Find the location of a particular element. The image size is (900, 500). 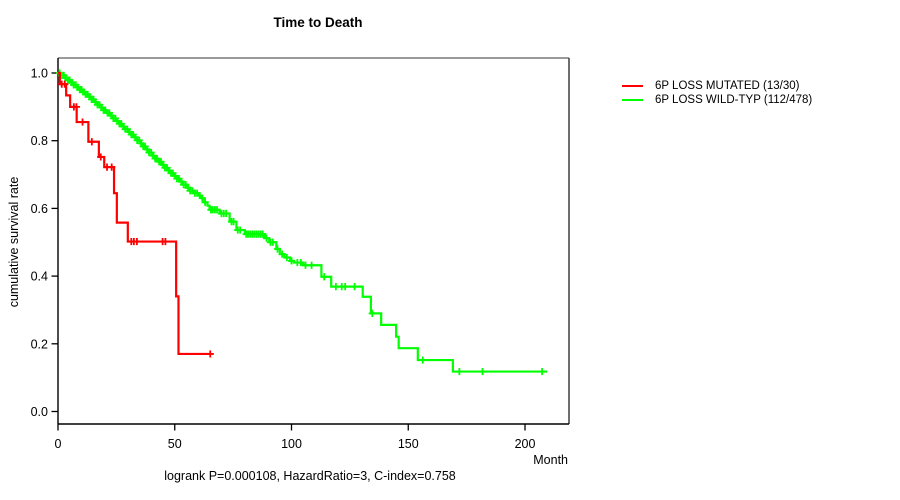

y-tick-label: 0.2 is located at coordinates (39, 344).